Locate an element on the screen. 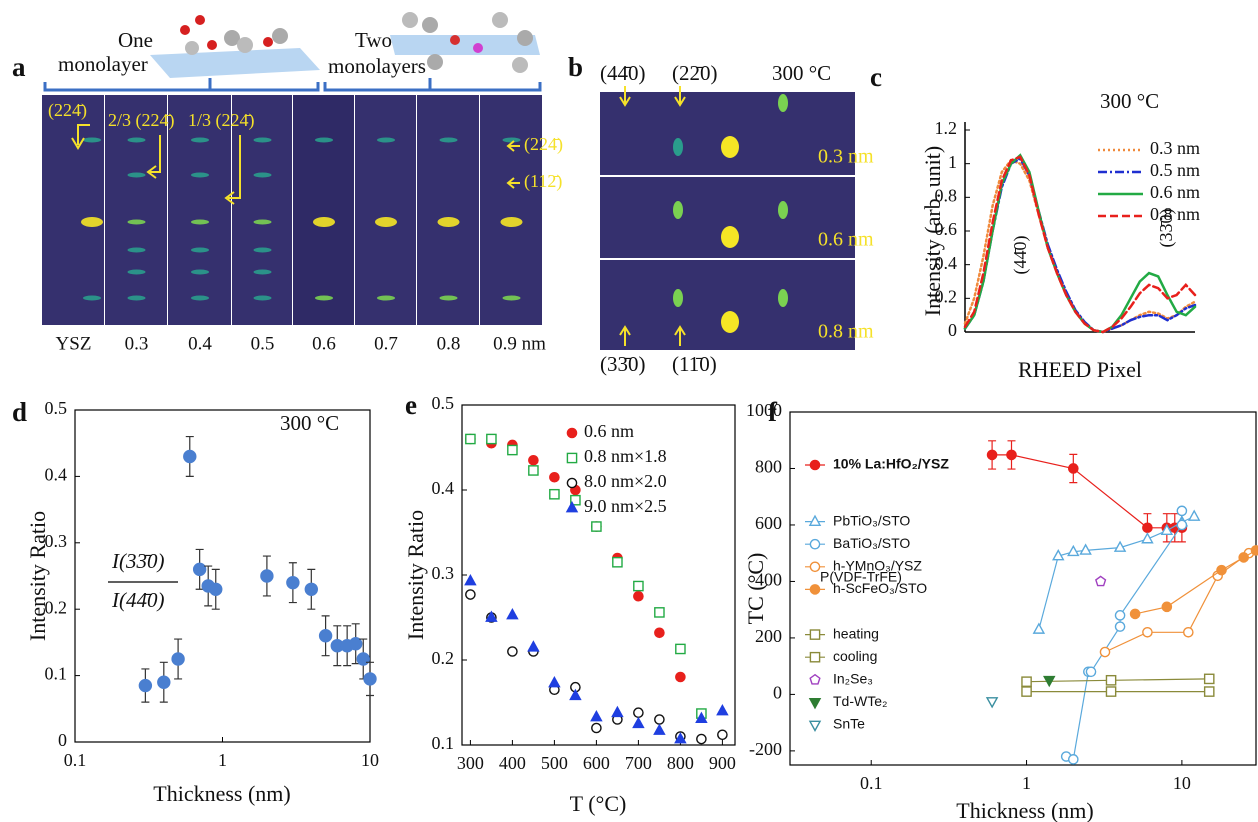  y-tick-label: 1.2 is located at coordinates (946, 128).